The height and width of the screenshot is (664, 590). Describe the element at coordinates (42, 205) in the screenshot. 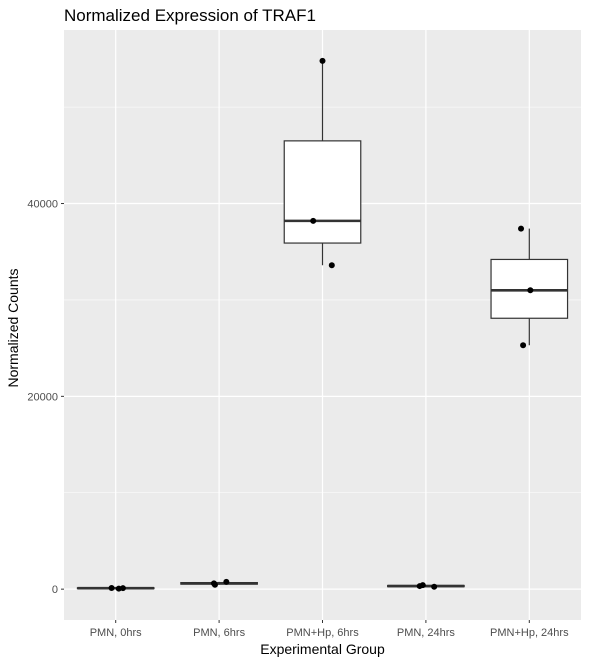

I see `y-tick-label: 40000` at that location.